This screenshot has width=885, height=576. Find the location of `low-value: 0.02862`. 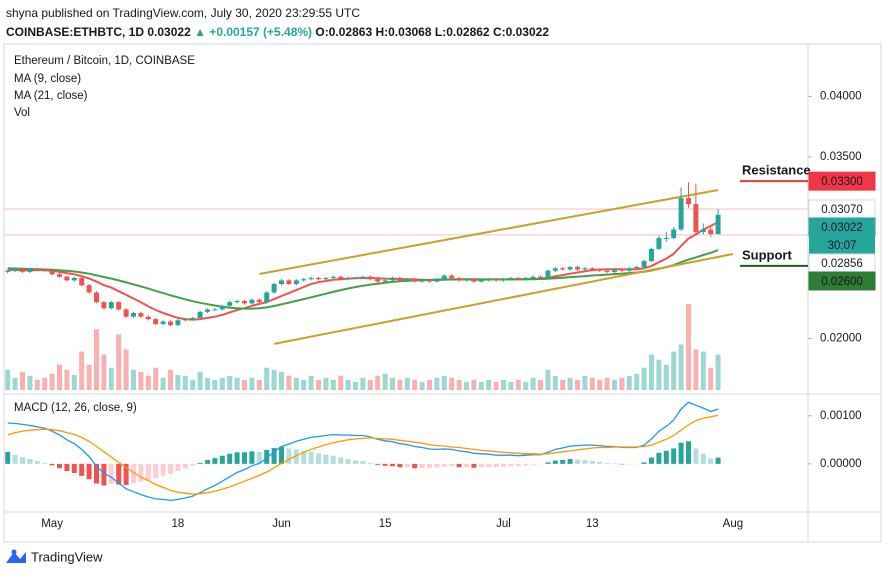

low-value: 0.02862 is located at coordinates (468, 32).